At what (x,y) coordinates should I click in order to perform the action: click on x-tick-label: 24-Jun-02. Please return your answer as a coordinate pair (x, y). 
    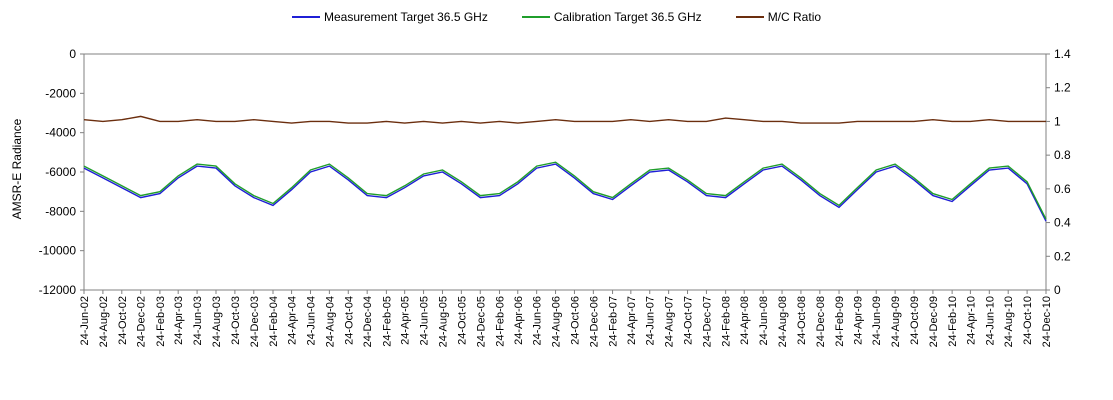
    Looking at the image, I should click on (85, 321).